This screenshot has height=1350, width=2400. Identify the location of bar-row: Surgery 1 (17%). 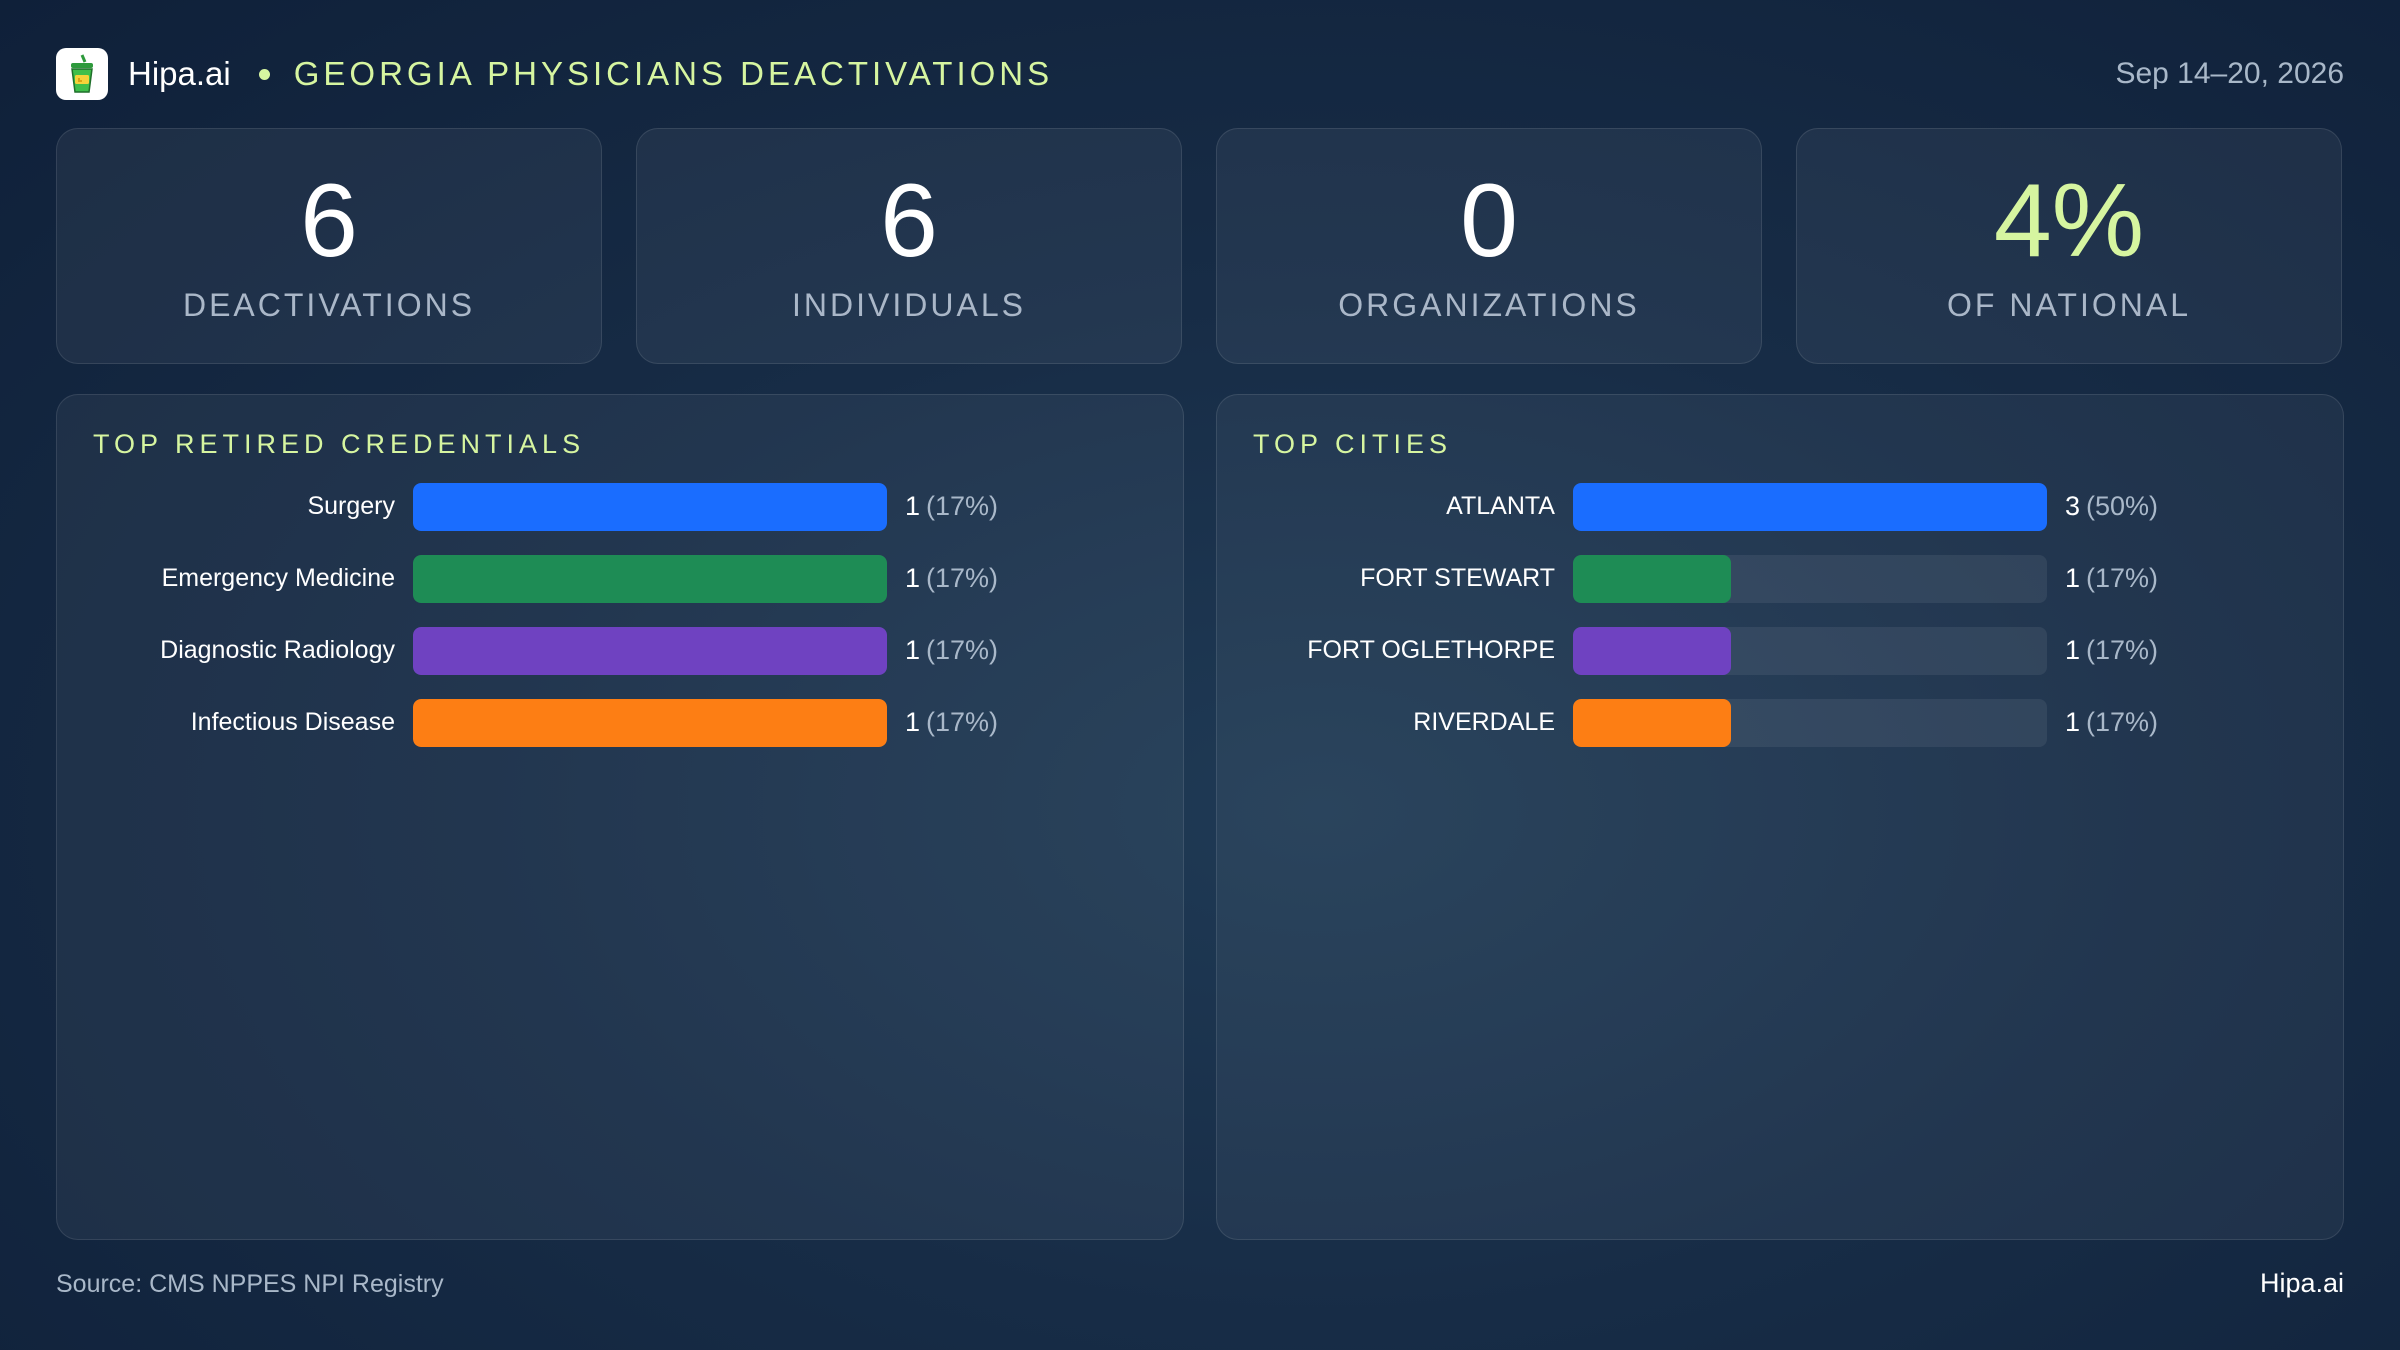
(620, 506).